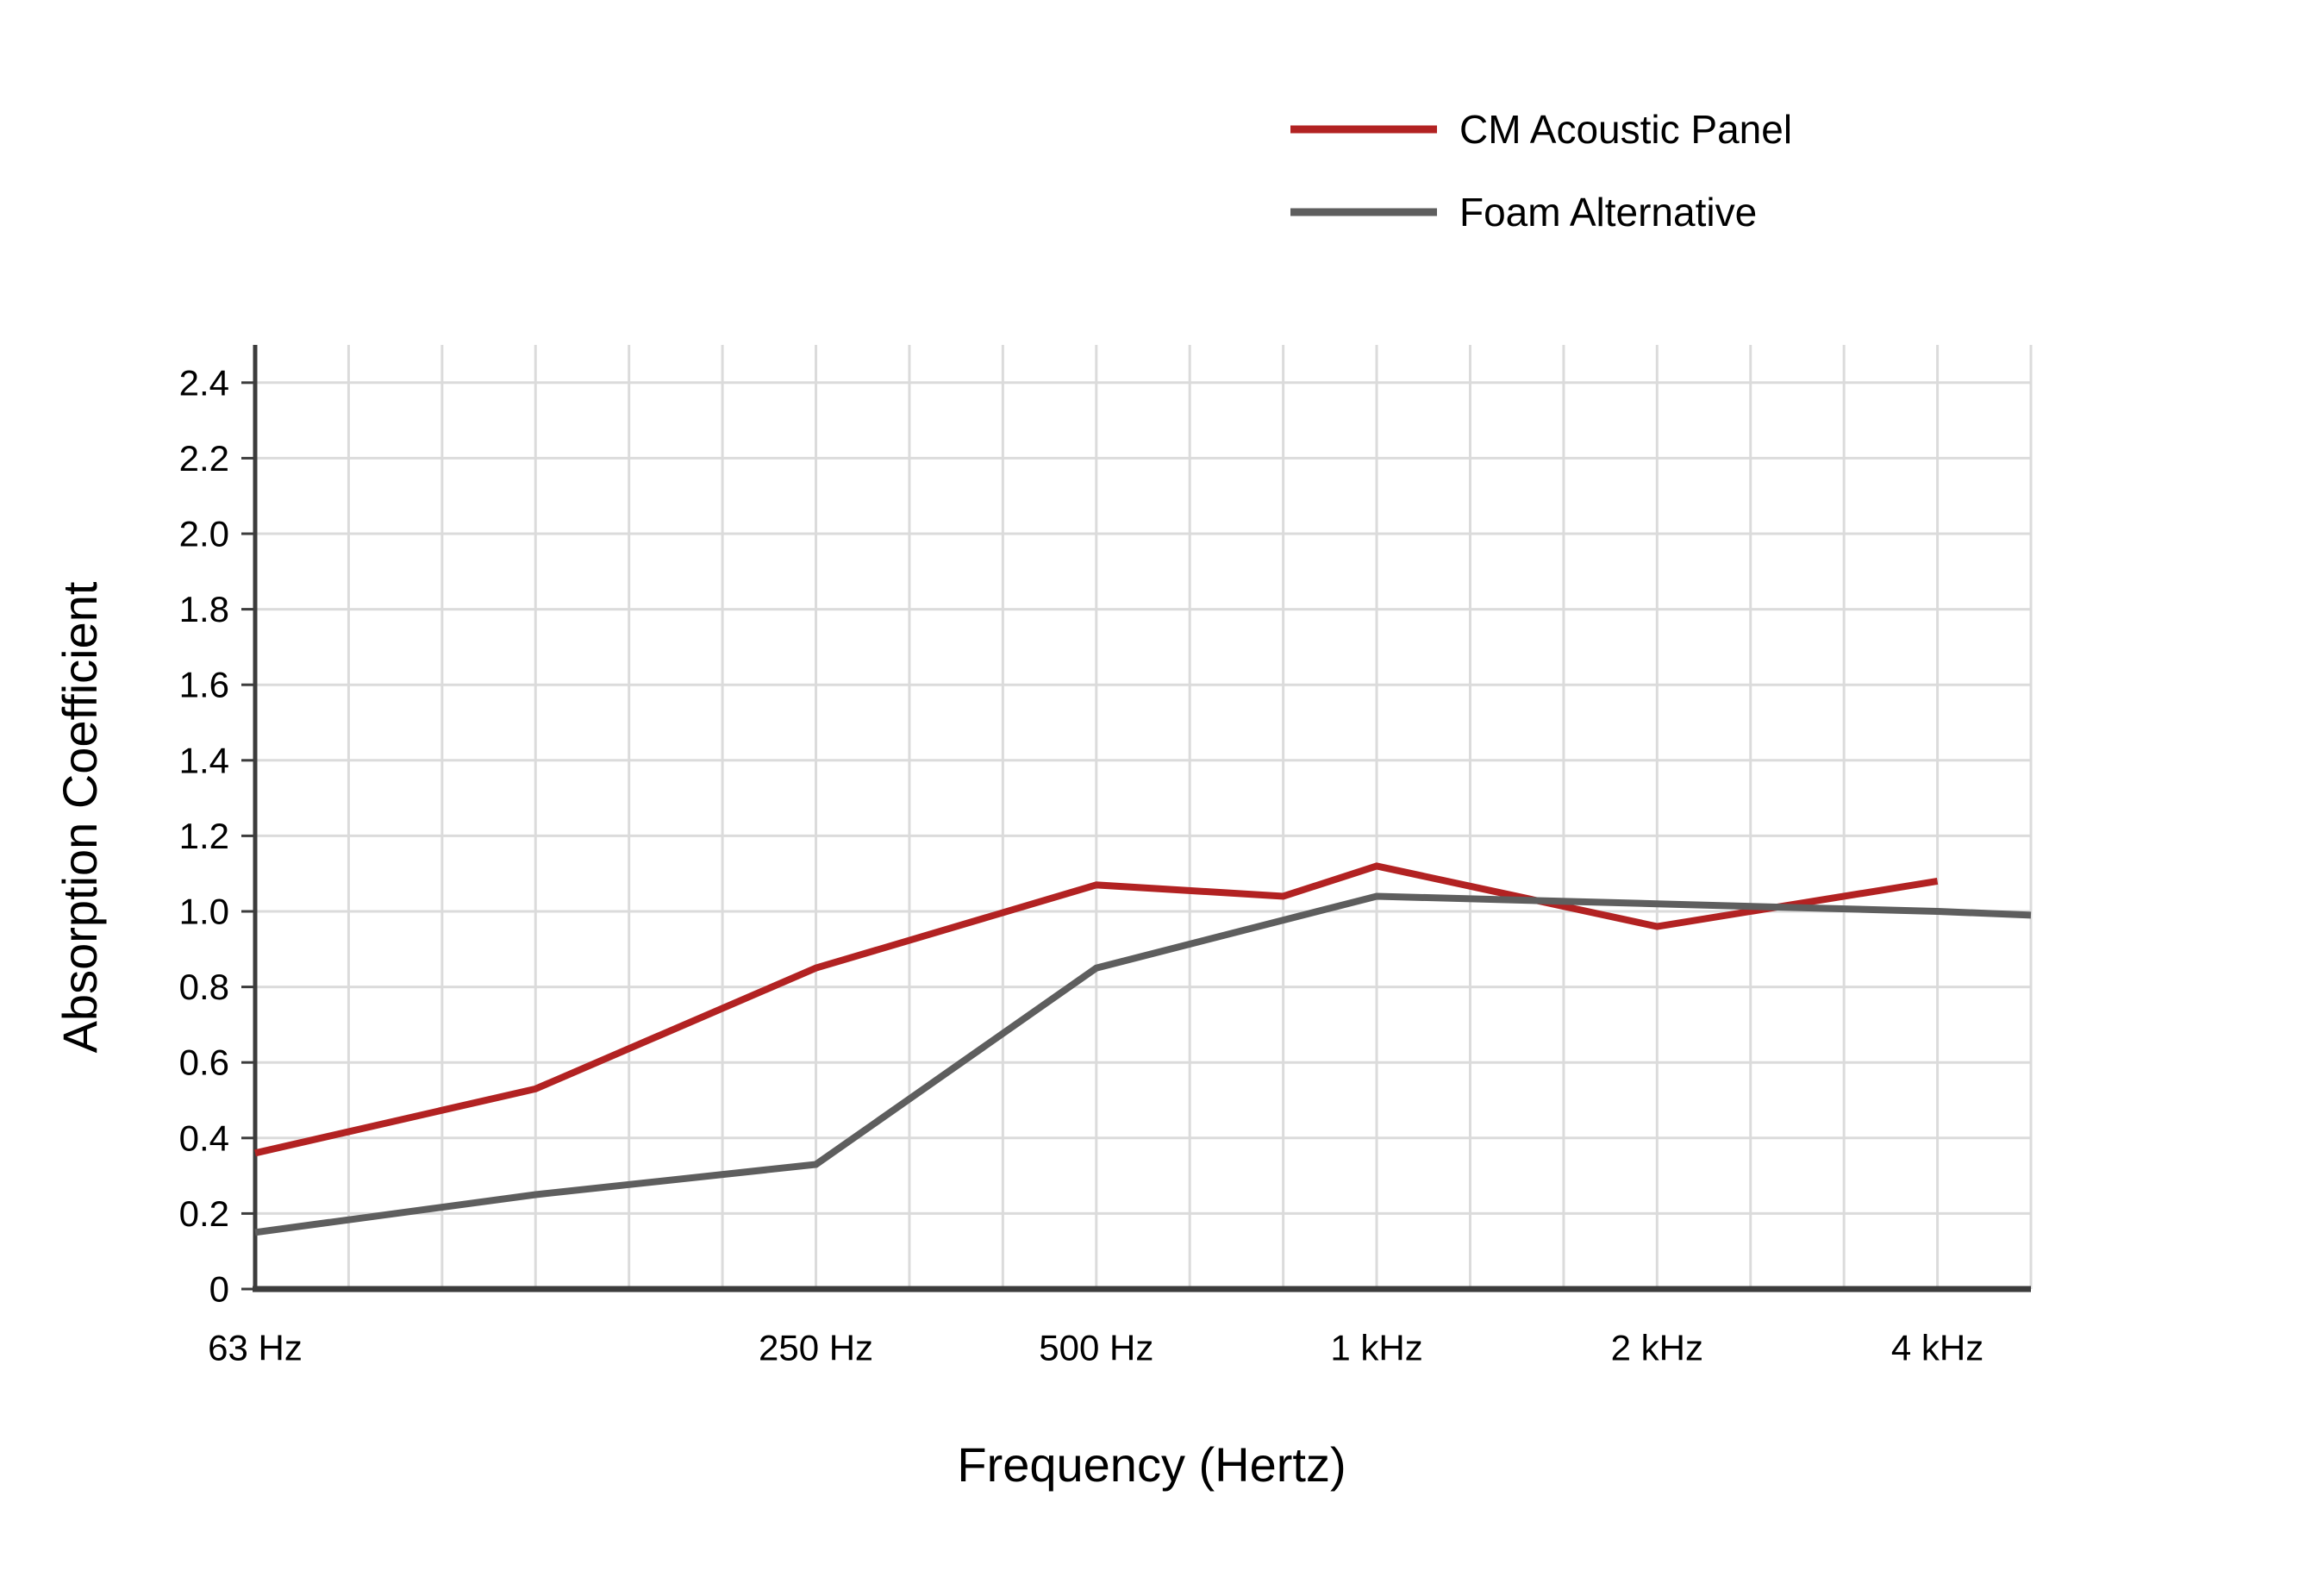 Image resolution: width=2324 pixels, height=1596 pixels. What do you see at coordinates (1376, 1348) in the screenshot?
I see `x-tick-label: 1 kHz` at bounding box center [1376, 1348].